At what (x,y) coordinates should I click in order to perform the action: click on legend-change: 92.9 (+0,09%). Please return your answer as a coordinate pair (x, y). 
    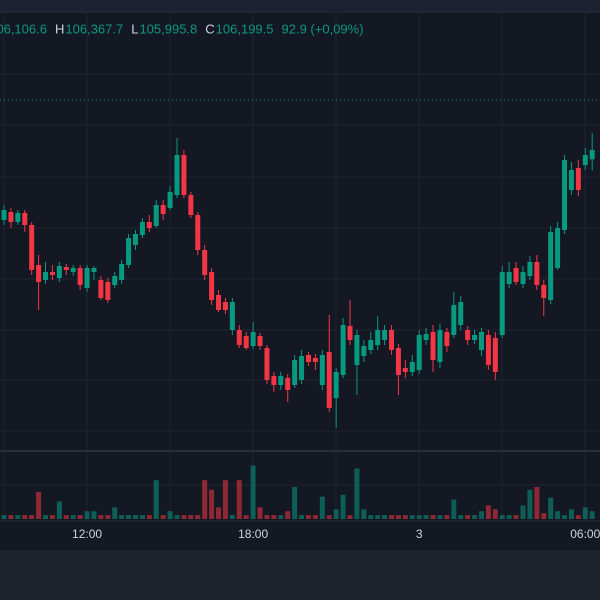
    Looking at the image, I should click on (323, 28).